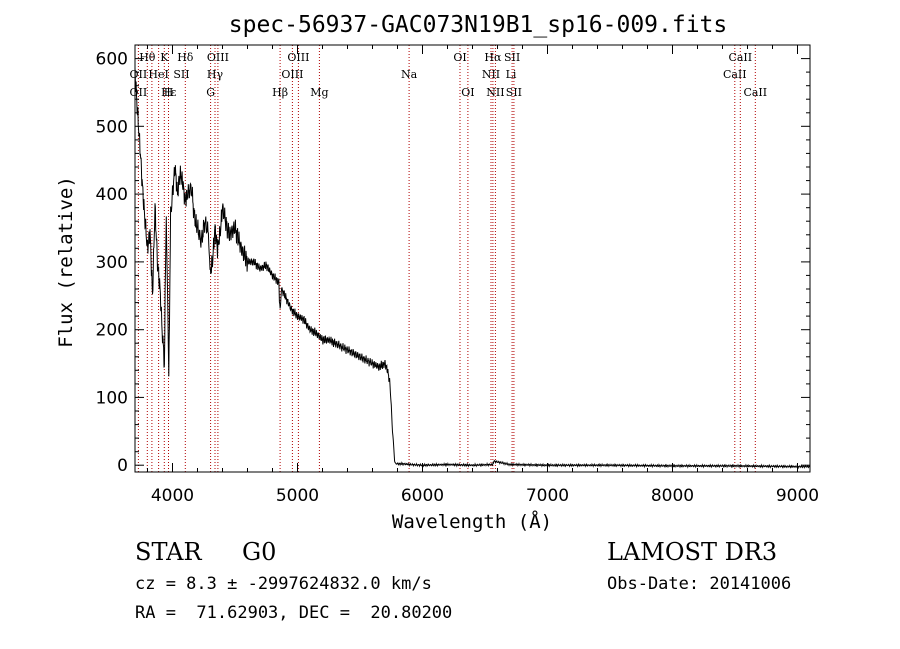  Describe the element at coordinates (699, 584) in the screenshot. I see `obs-date: Obs-Date: 20141006` at that location.